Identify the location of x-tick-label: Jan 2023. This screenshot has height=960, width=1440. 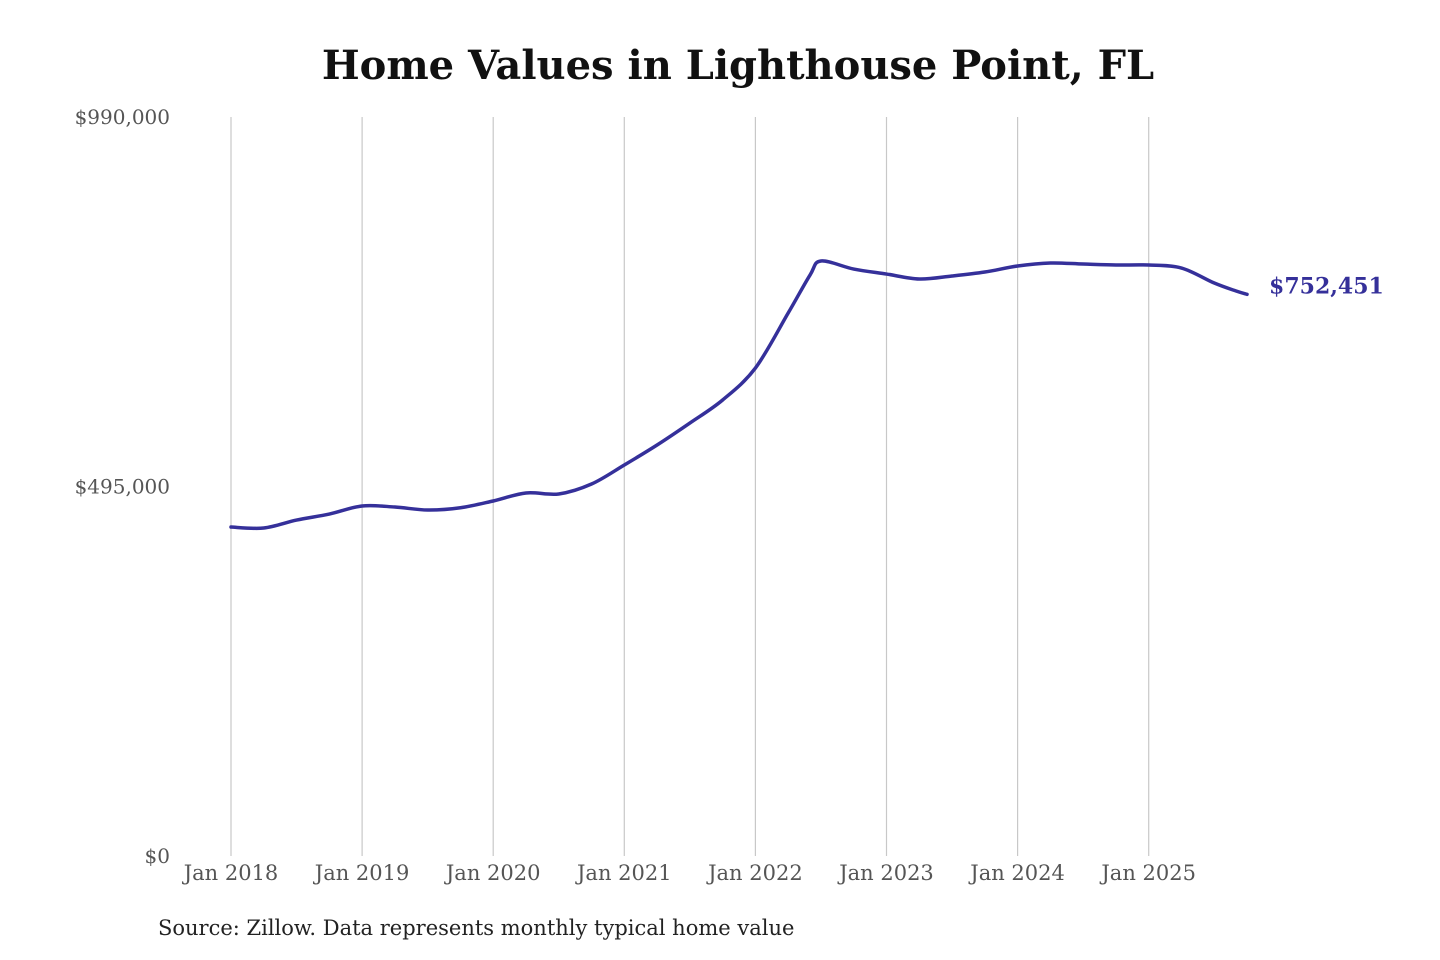
(885, 873).